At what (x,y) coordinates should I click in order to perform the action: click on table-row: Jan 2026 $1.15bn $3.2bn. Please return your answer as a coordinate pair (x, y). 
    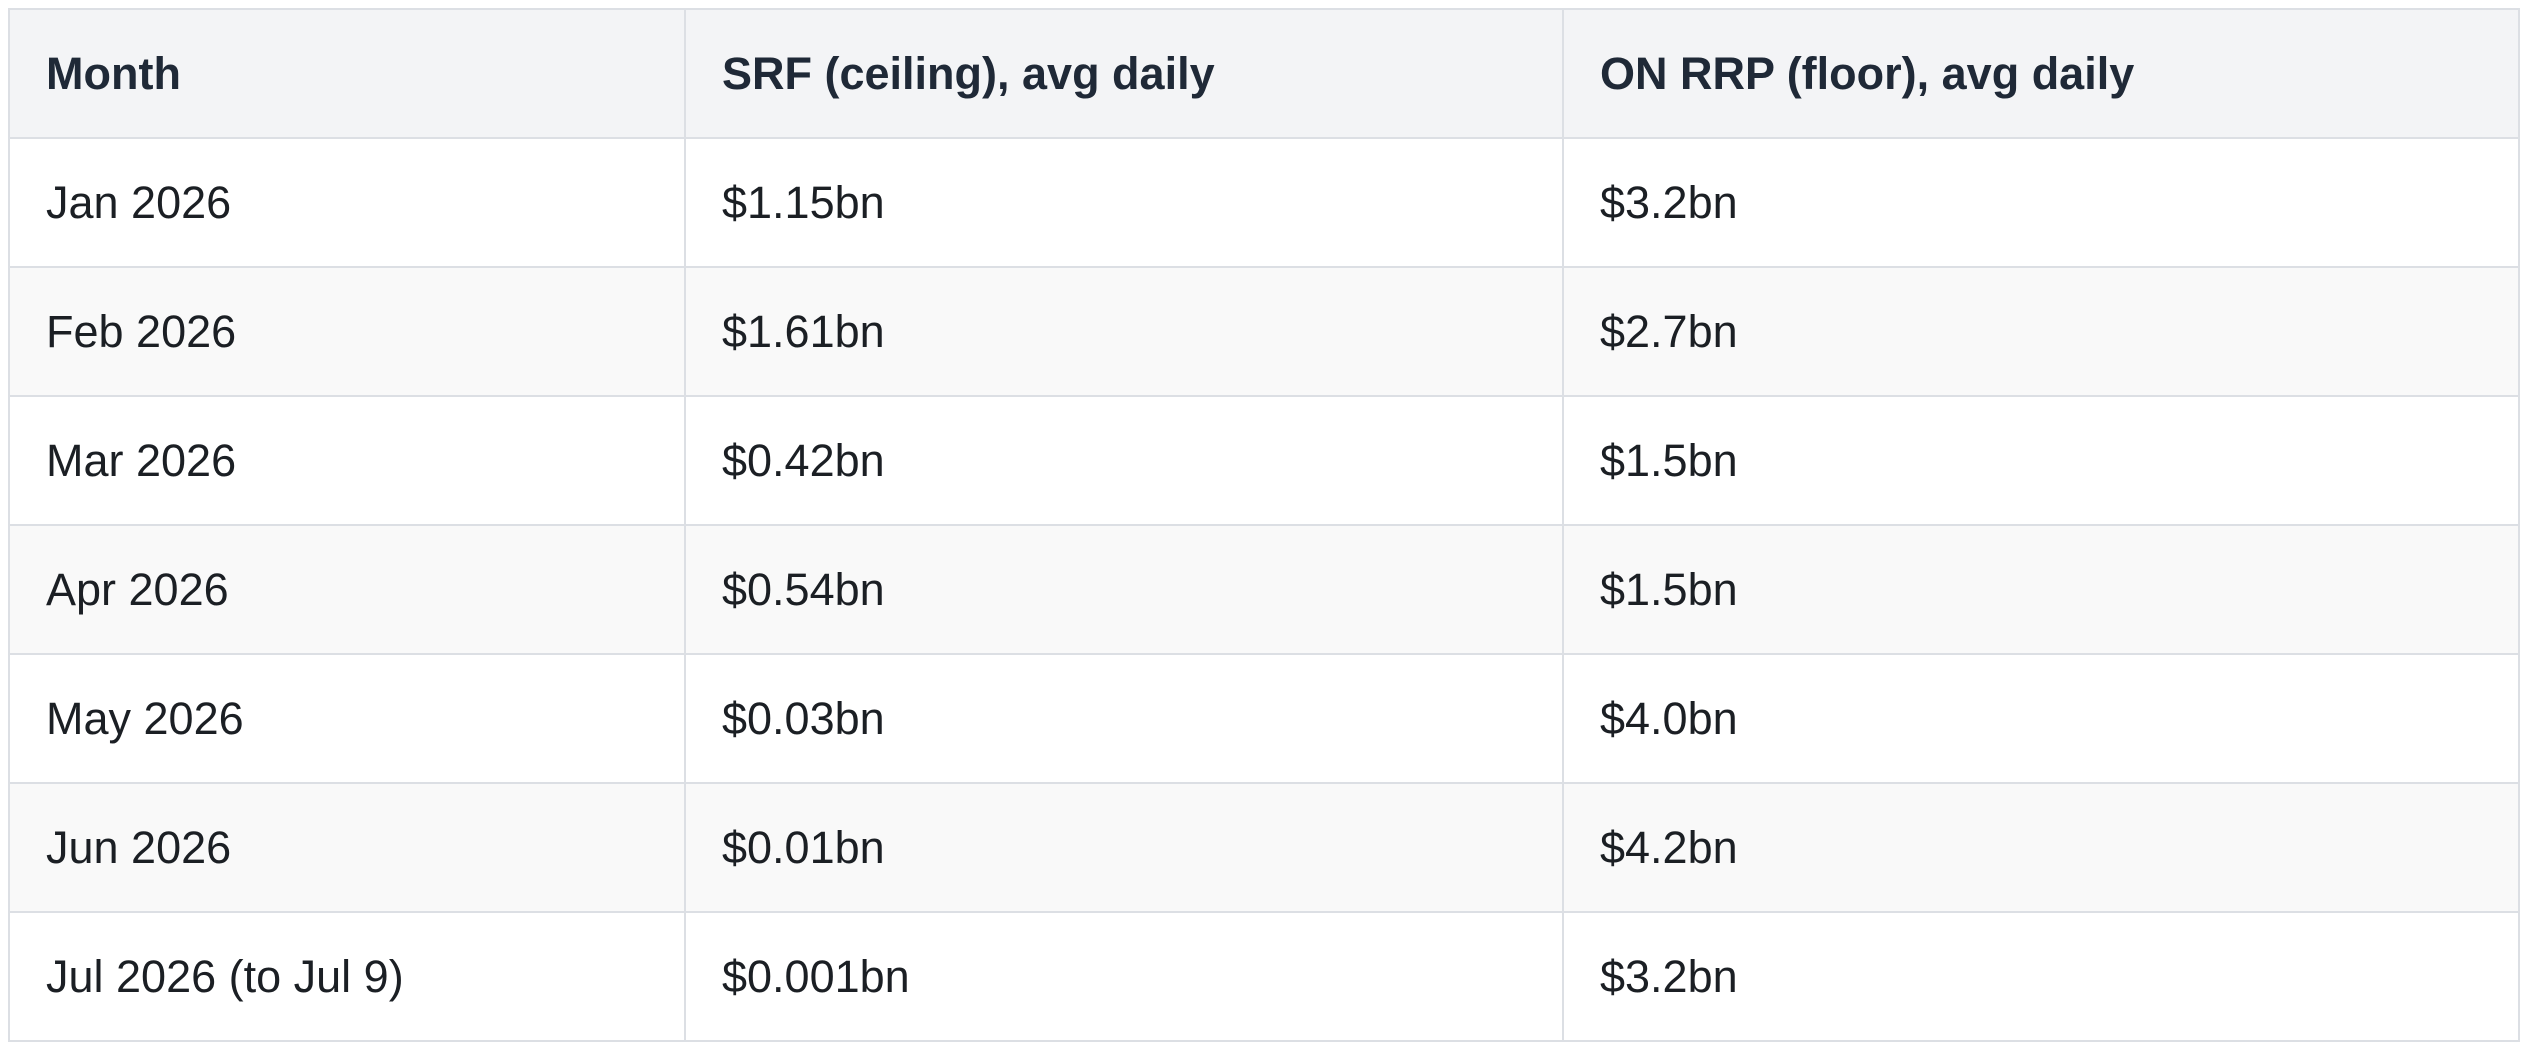
    Looking at the image, I should click on (1264, 202).